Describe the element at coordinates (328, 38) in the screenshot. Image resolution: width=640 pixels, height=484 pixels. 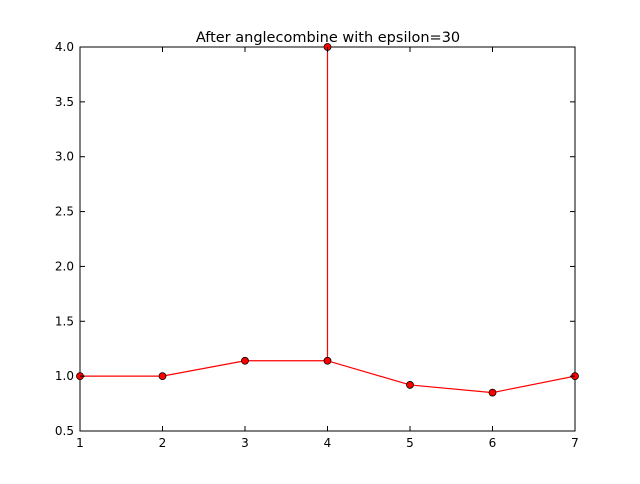
I see `chart-title: After anglecombine with epsilon=30` at that location.